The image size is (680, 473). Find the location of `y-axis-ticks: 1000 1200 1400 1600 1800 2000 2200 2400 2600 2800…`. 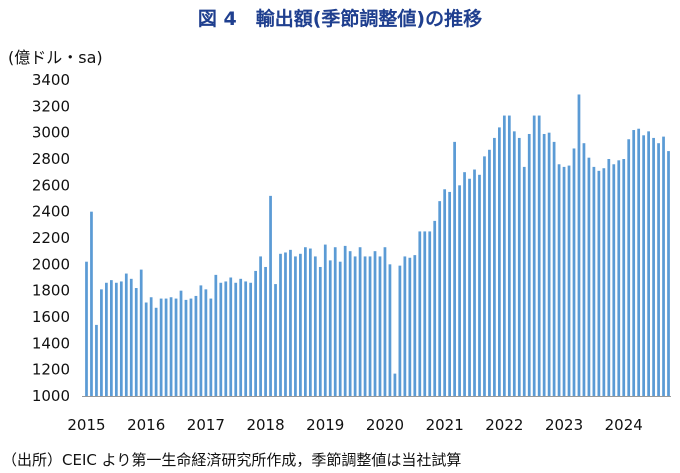

y-axis-ticks: 1000 1200 1400 1600 1800 2000 2200 2400 2600 2800… is located at coordinates (51, 238).